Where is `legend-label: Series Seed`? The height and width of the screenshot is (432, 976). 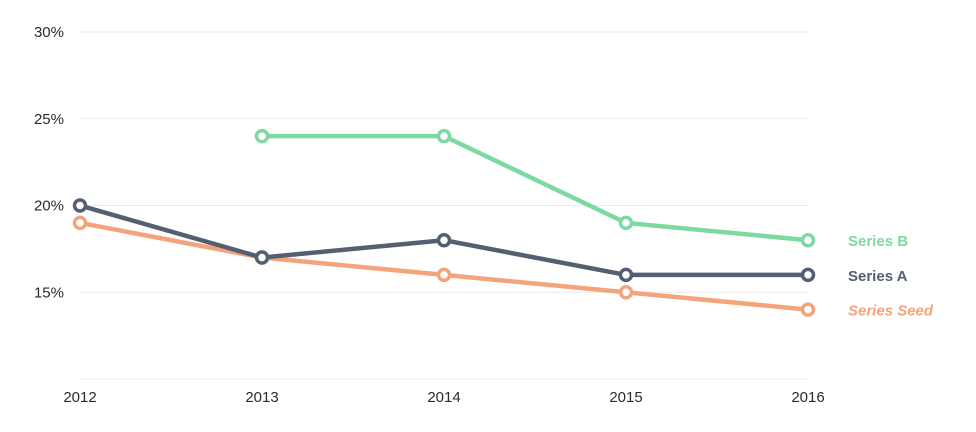 legend-label: Series Seed is located at coordinates (891, 311).